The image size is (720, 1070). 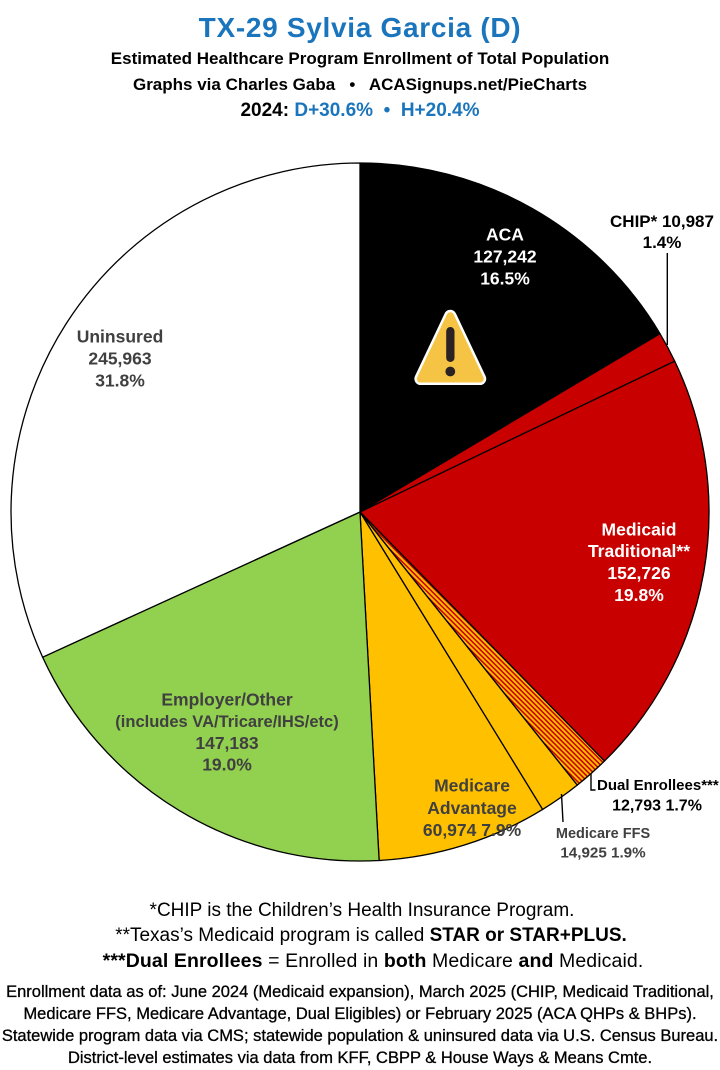 What do you see at coordinates (120, 336) in the screenshot?
I see `svg-text: Uninsured` at bounding box center [120, 336].